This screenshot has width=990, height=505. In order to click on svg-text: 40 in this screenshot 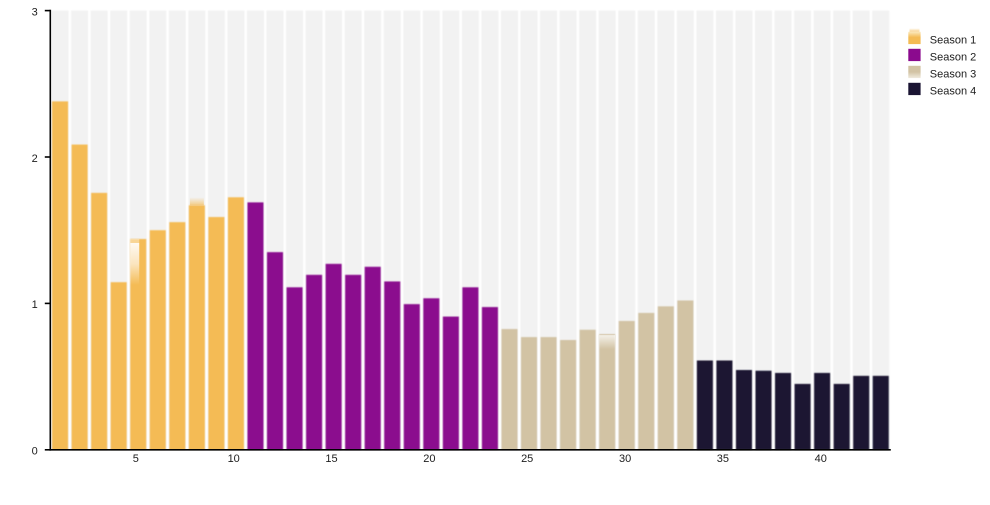, I will do `click(821, 459)`.